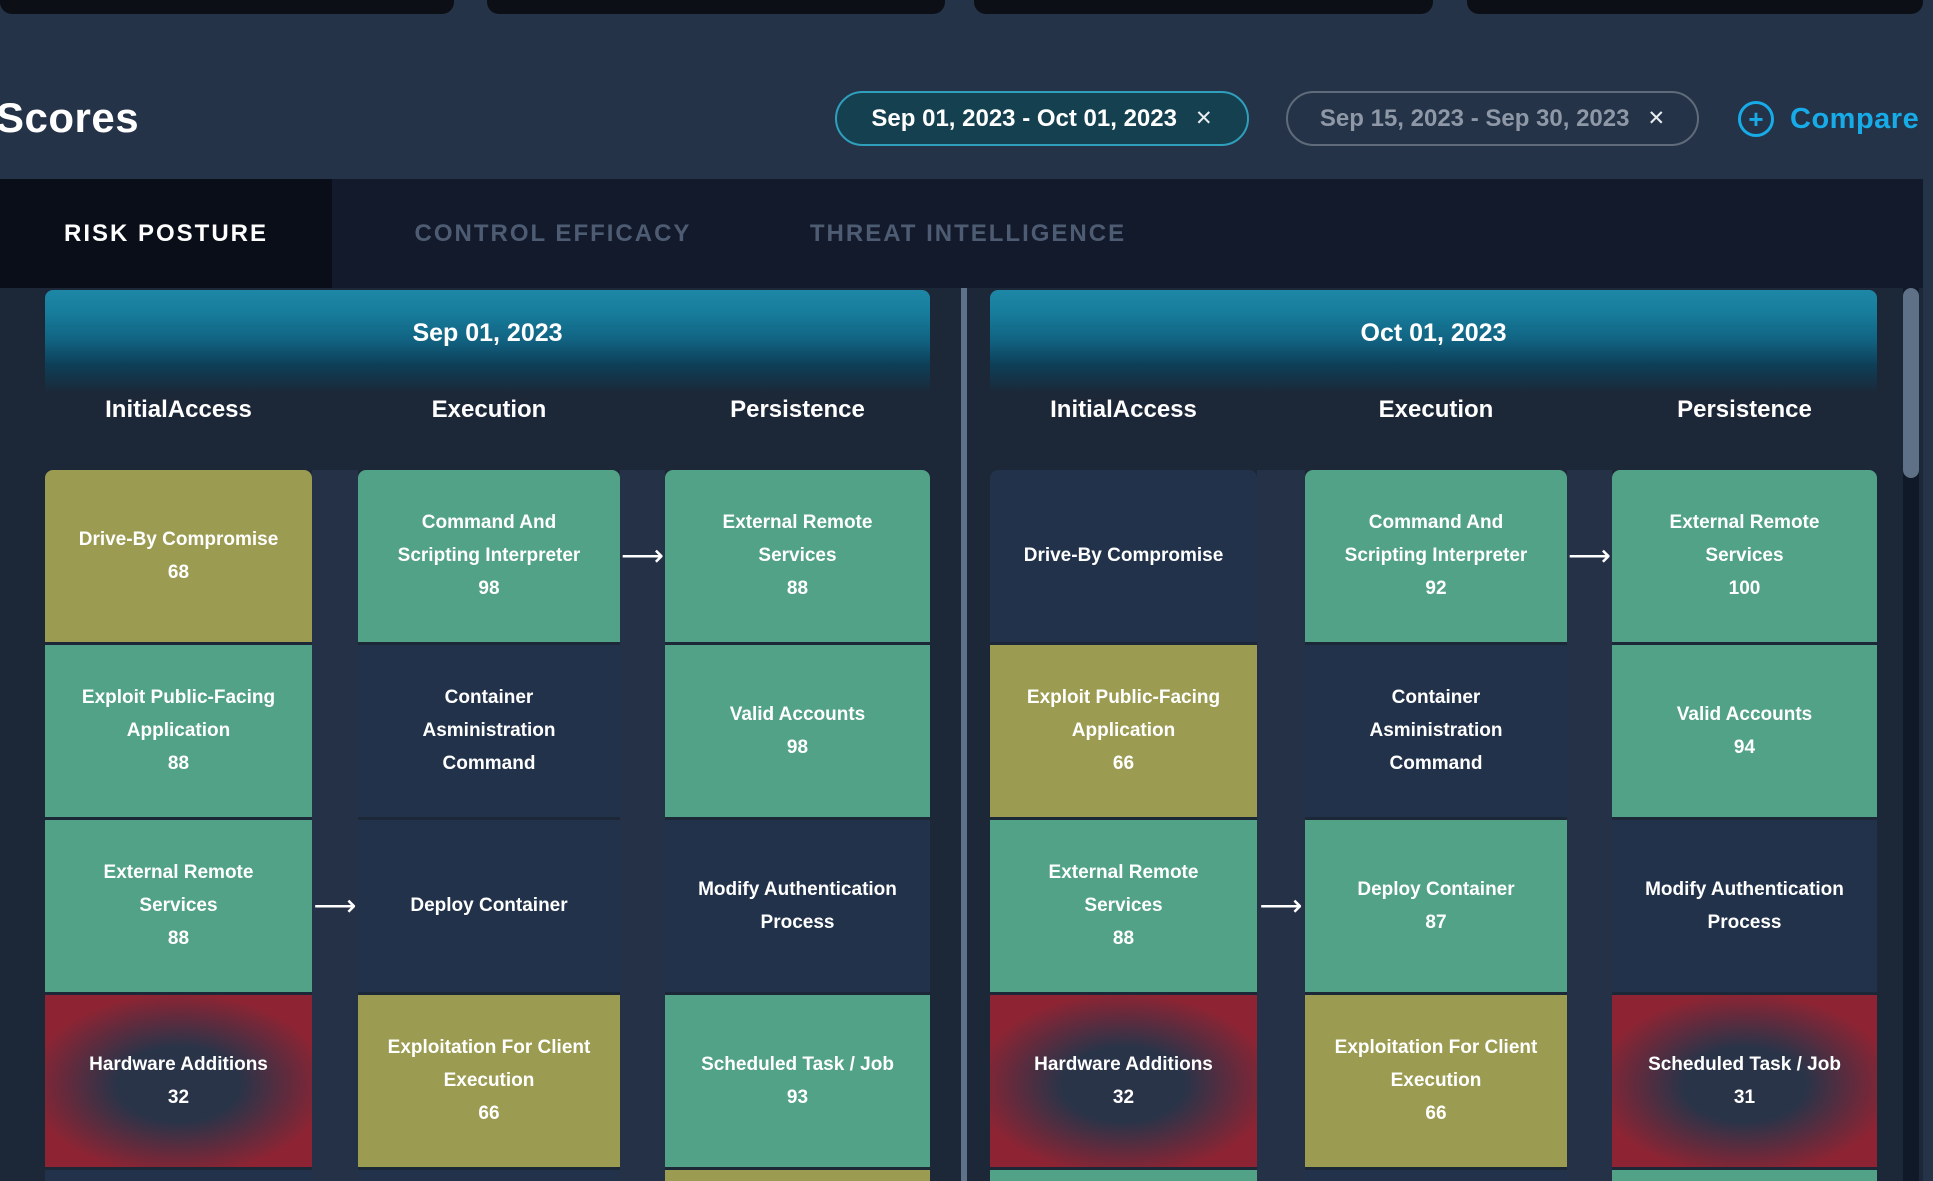  What do you see at coordinates (1744, 1097) in the screenshot?
I see `technique-score: 31` at bounding box center [1744, 1097].